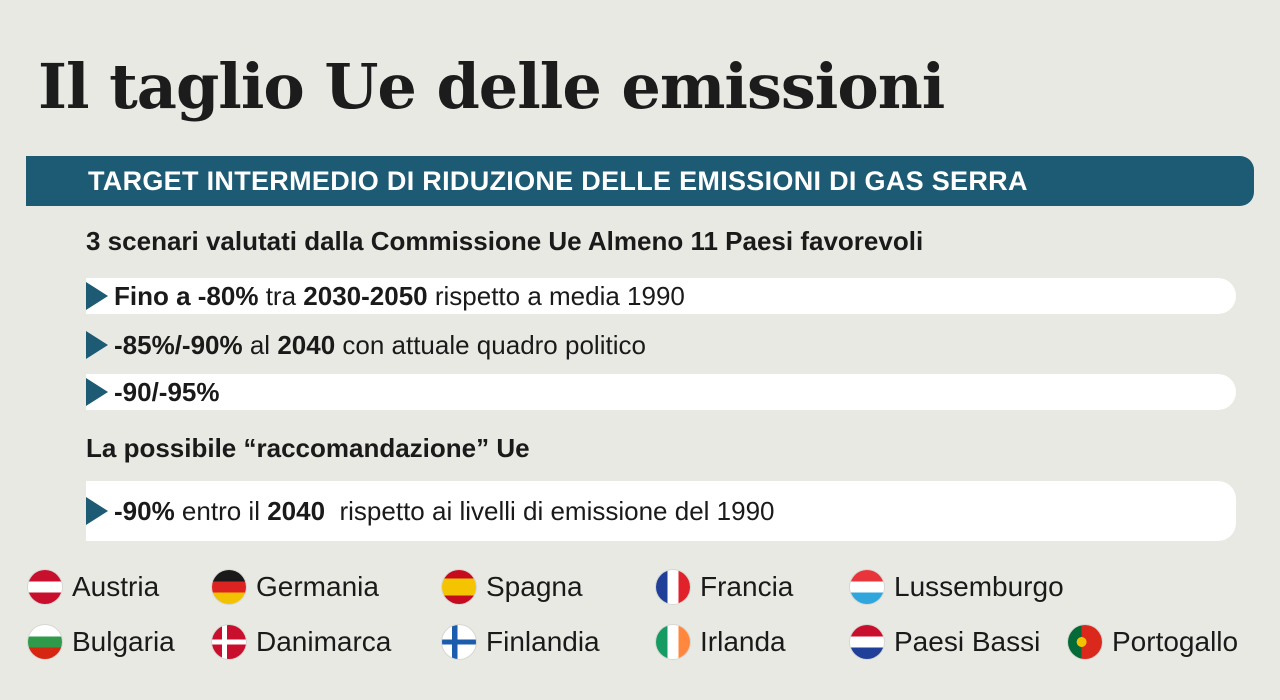  What do you see at coordinates (673, 642) in the screenshot?
I see `ireland-flag-icon` at bounding box center [673, 642].